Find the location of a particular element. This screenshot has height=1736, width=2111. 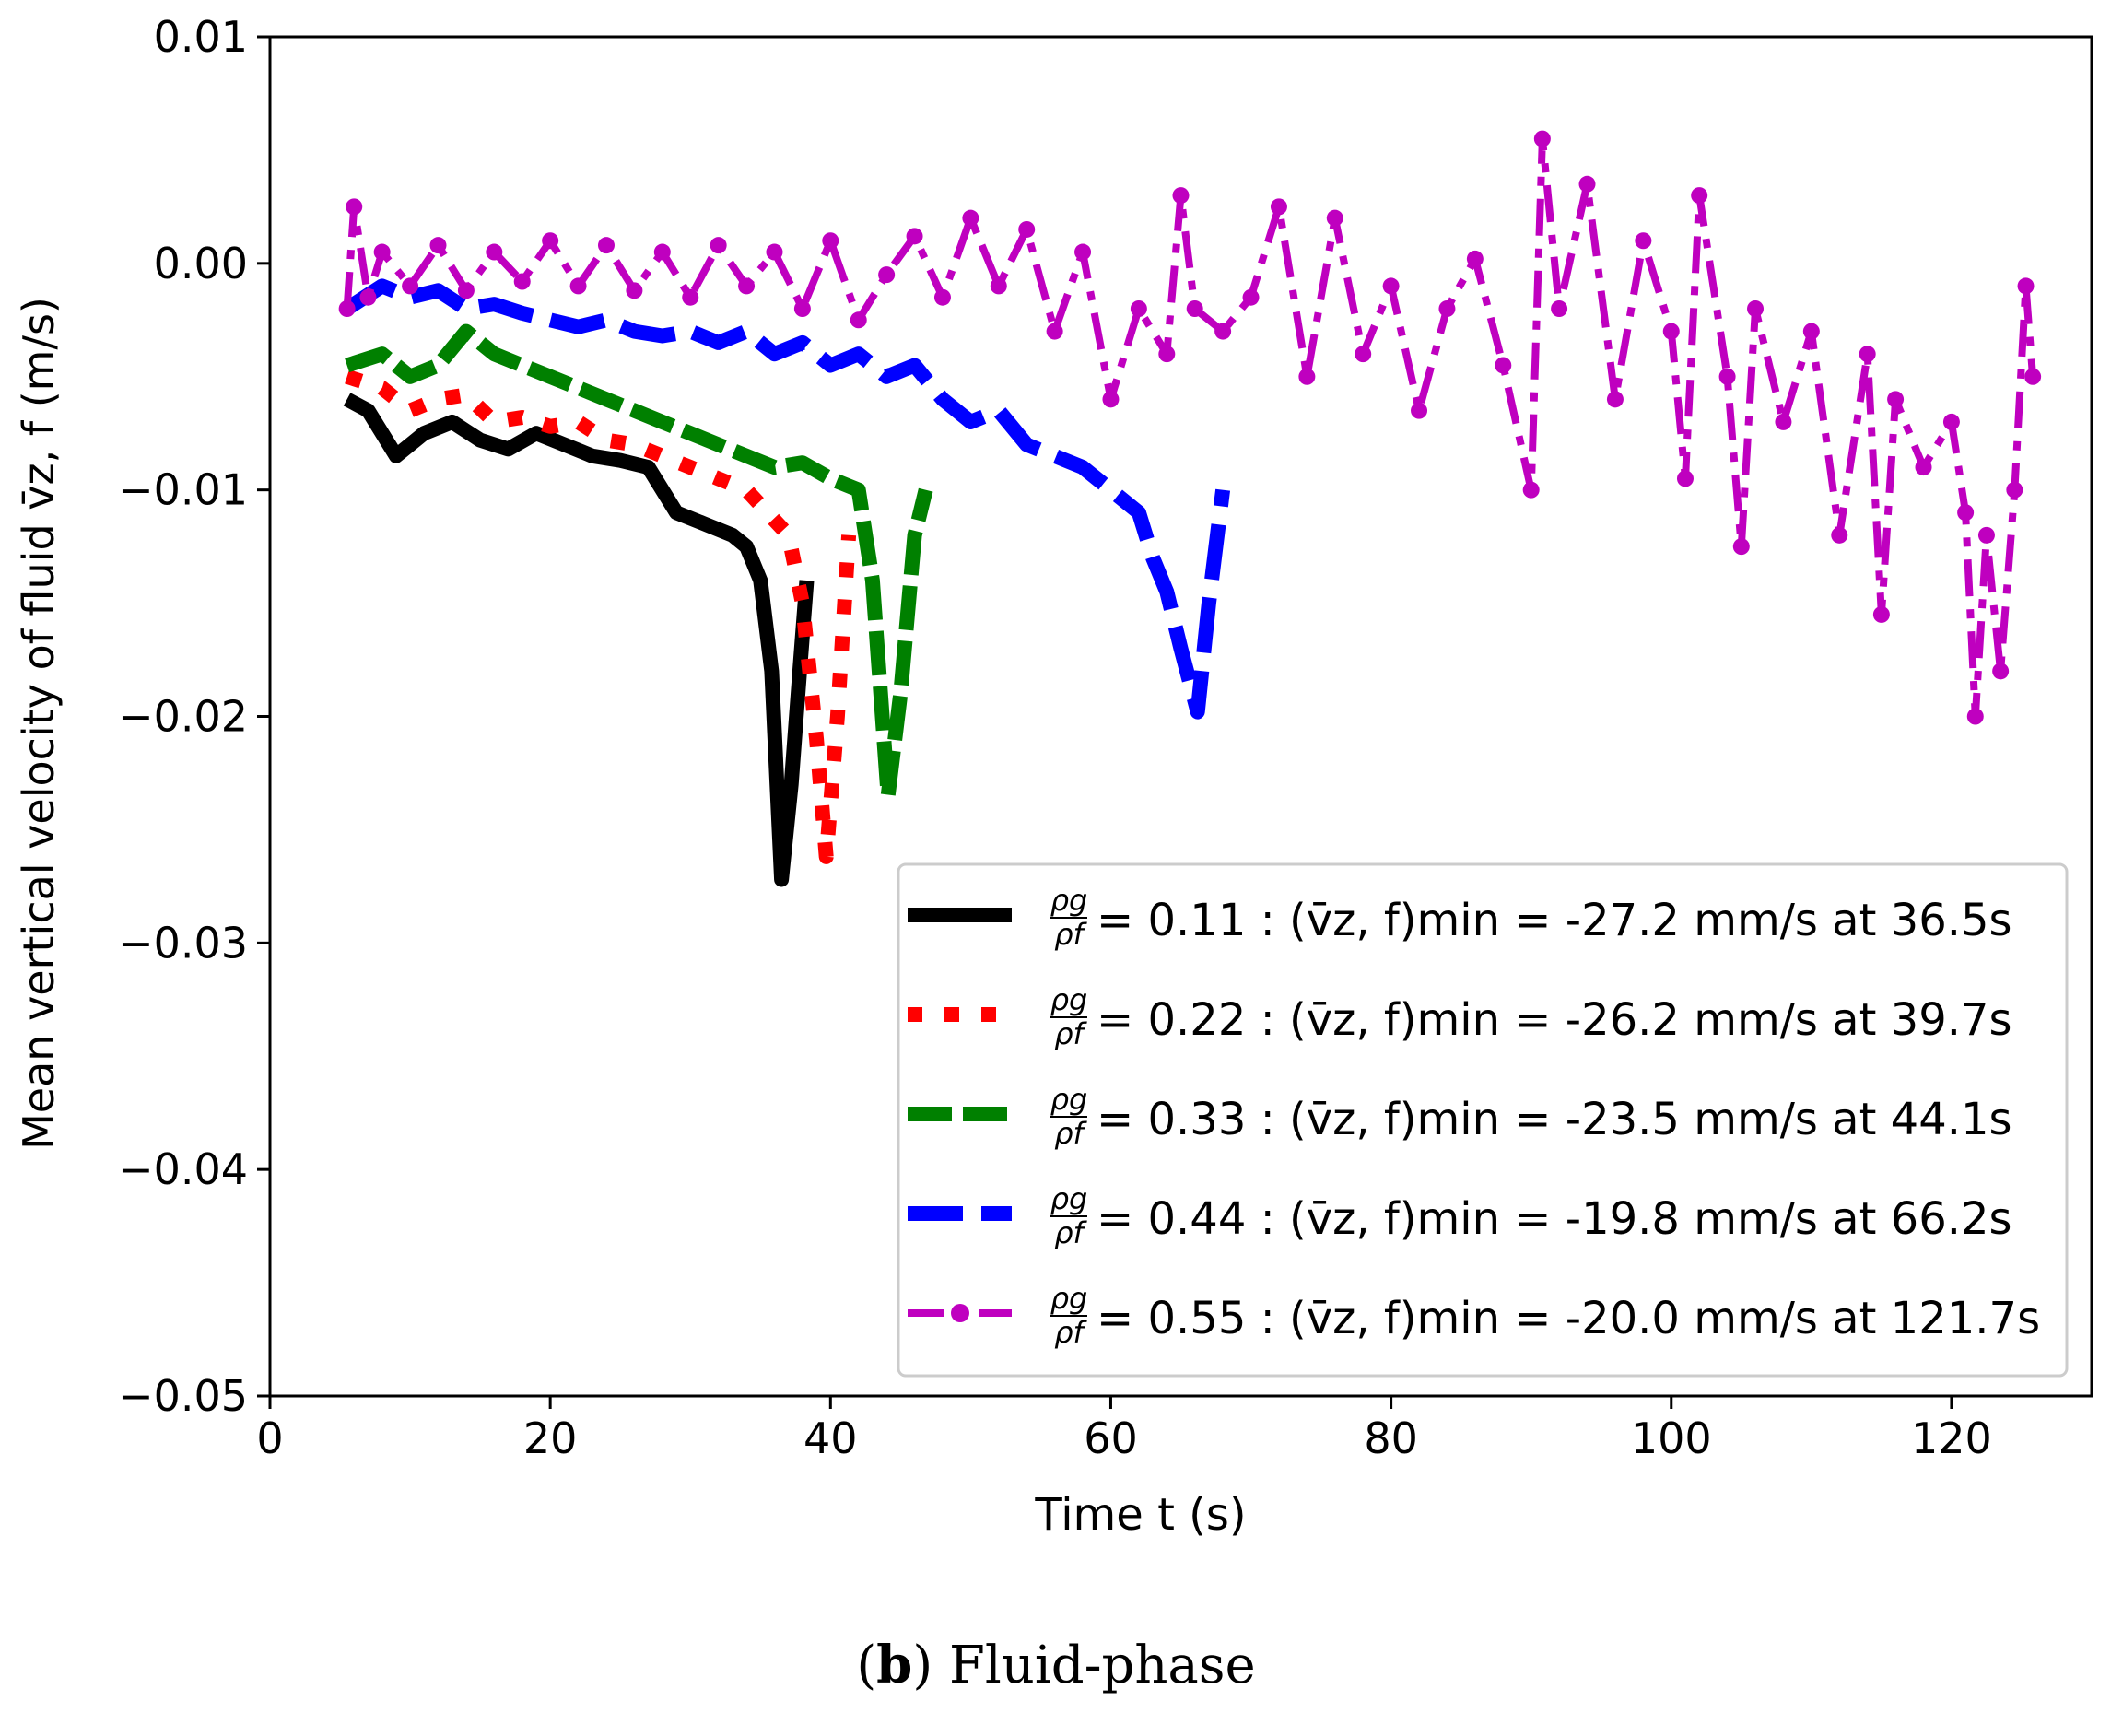

x-tick-label: 60 is located at coordinates (1111, 1438).